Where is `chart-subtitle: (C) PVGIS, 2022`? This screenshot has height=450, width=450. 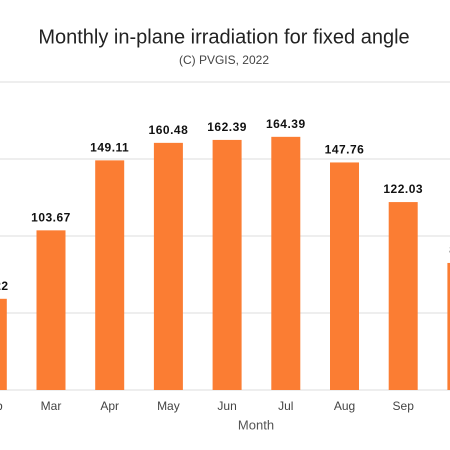 chart-subtitle: (C) PVGIS, 2022 is located at coordinates (224, 60).